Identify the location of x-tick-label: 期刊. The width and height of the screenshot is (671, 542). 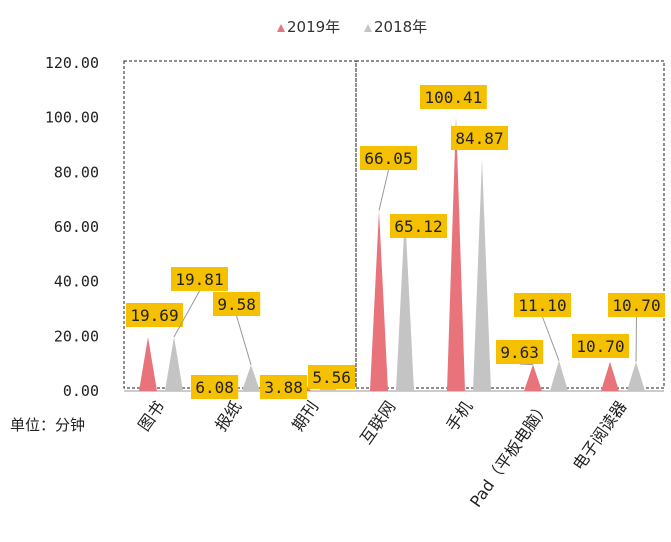
(305, 415).